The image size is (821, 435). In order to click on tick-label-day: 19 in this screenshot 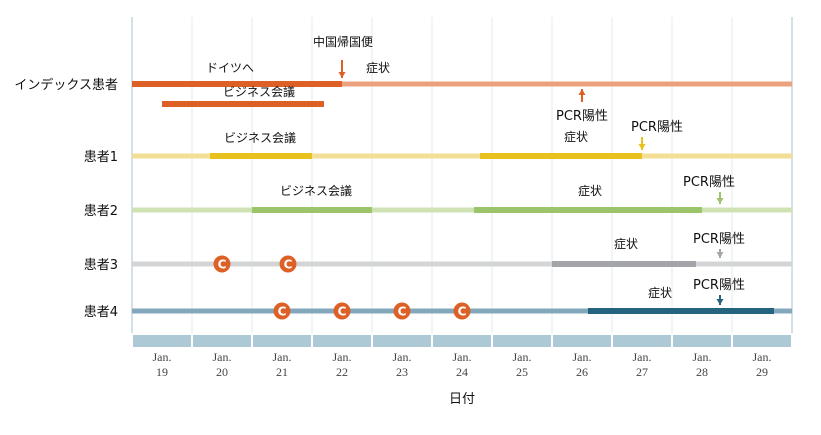, I will do `click(162, 372)`.